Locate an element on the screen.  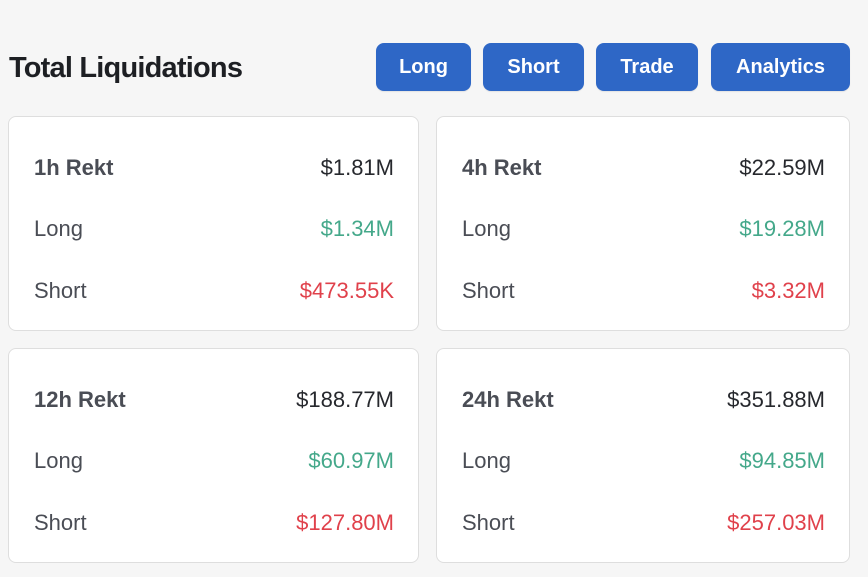
short-liquidation-value: $127.80M is located at coordinates (345, 522).